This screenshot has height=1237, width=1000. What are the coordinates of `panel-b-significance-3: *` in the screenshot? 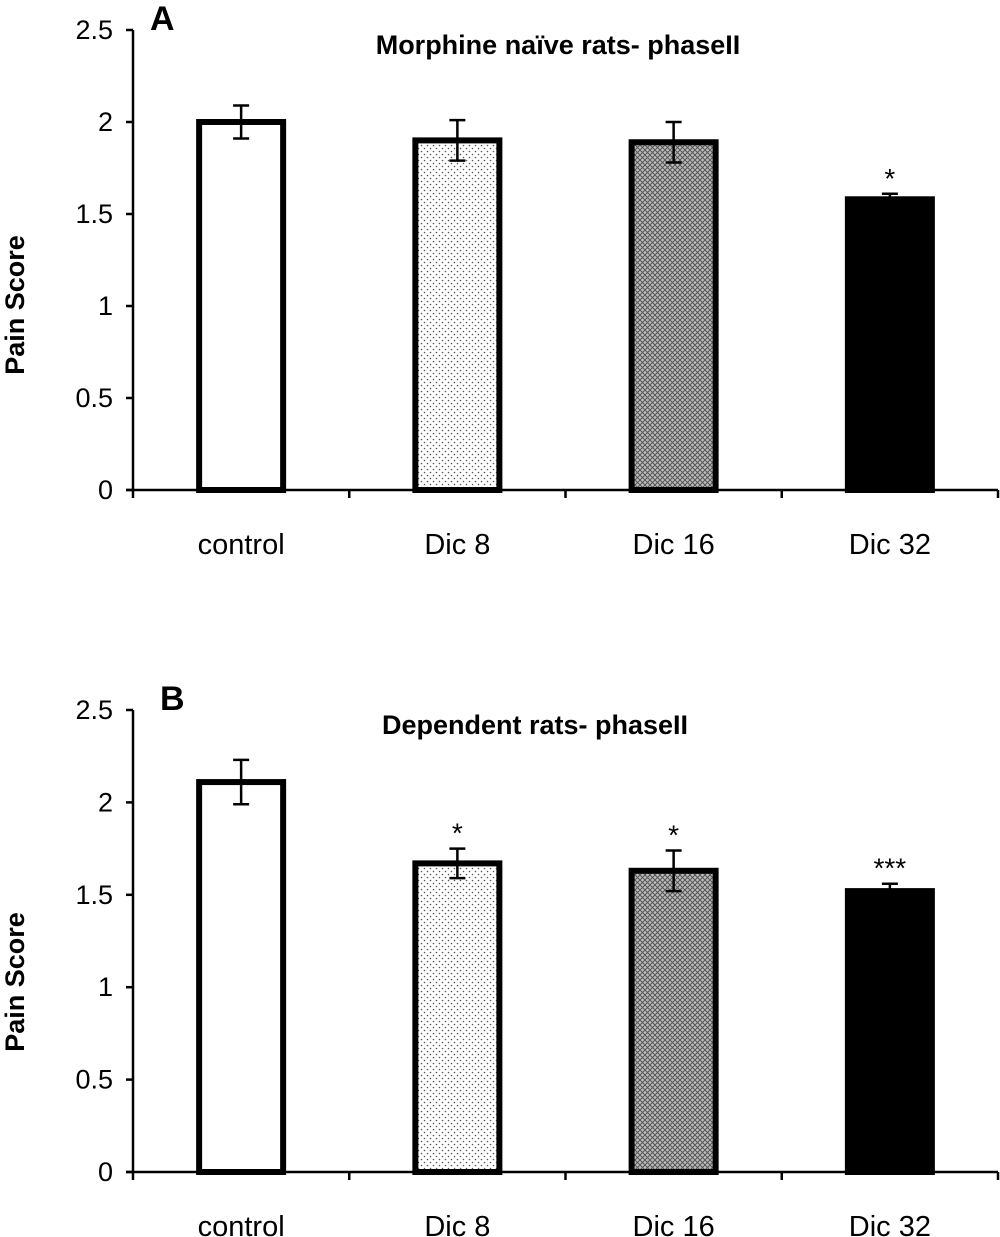 It's located at (673, 834).